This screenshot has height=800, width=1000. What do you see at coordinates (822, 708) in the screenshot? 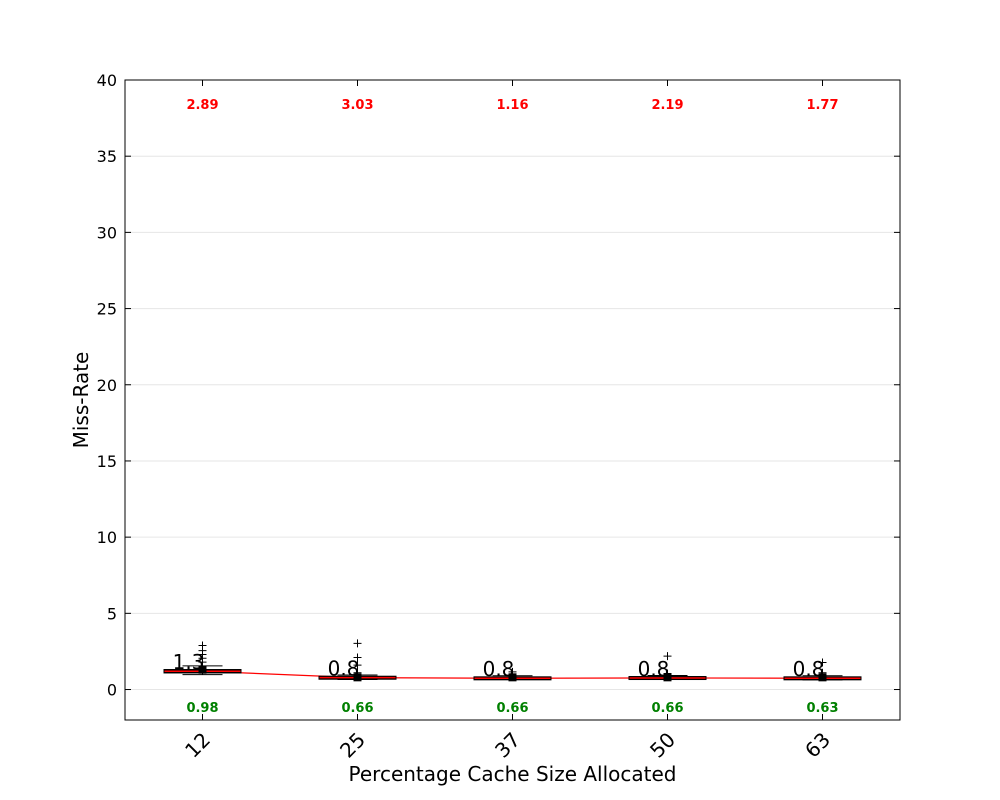
I see `min-value-label: 0.63` at bounding box center [822, 708].